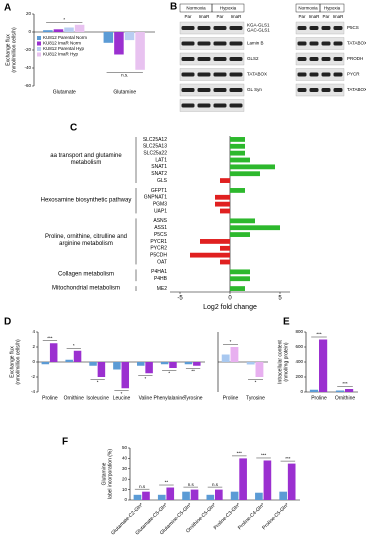 This screenshot has width=366, height=550. I want to click on x-axis-label: Log2 fold change, so click(230, 307).